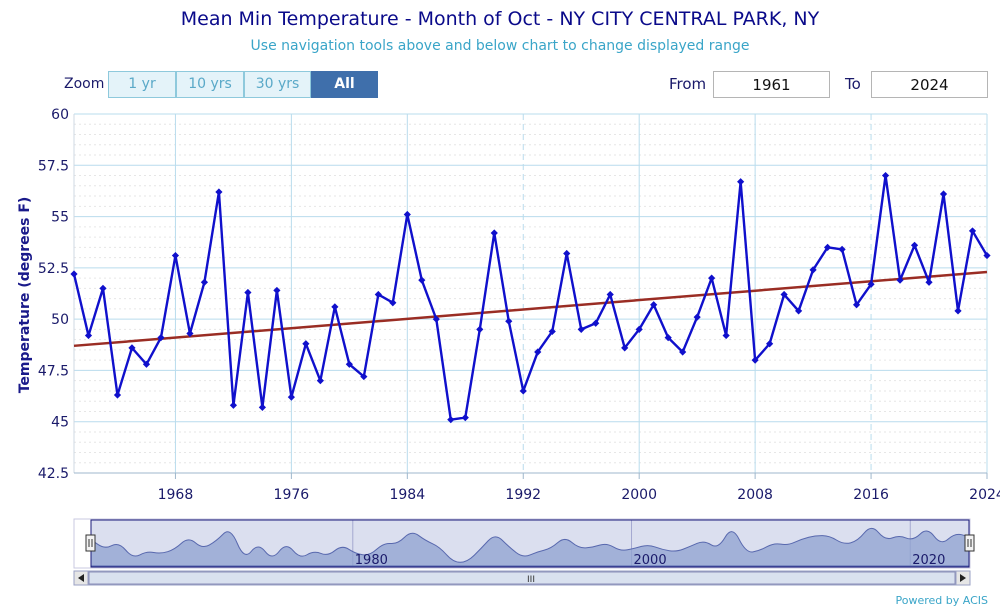 The height and width of the screenshot is (611, 1000). I want to click on navigator-area, so click(530, 547).